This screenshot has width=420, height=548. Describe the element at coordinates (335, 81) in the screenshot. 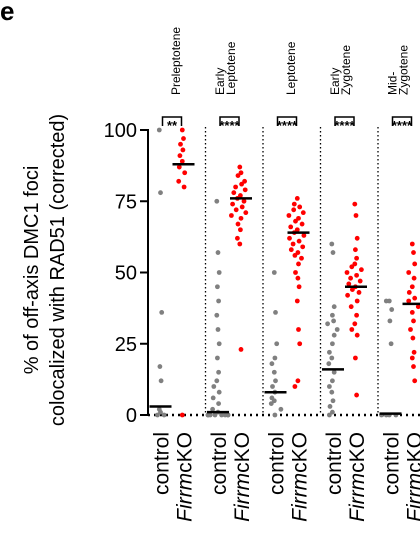

I see `stage-label: Early` at that location.